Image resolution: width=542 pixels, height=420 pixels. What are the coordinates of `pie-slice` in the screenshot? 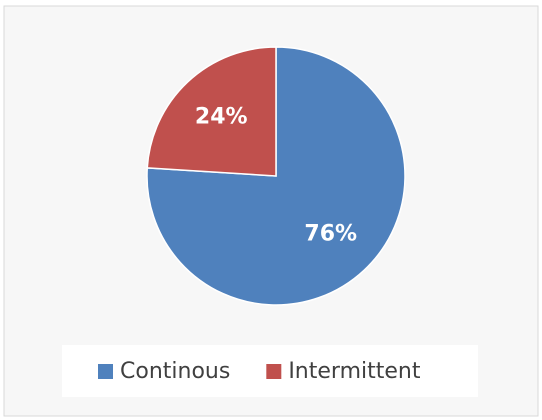 It's located at (211, 111).